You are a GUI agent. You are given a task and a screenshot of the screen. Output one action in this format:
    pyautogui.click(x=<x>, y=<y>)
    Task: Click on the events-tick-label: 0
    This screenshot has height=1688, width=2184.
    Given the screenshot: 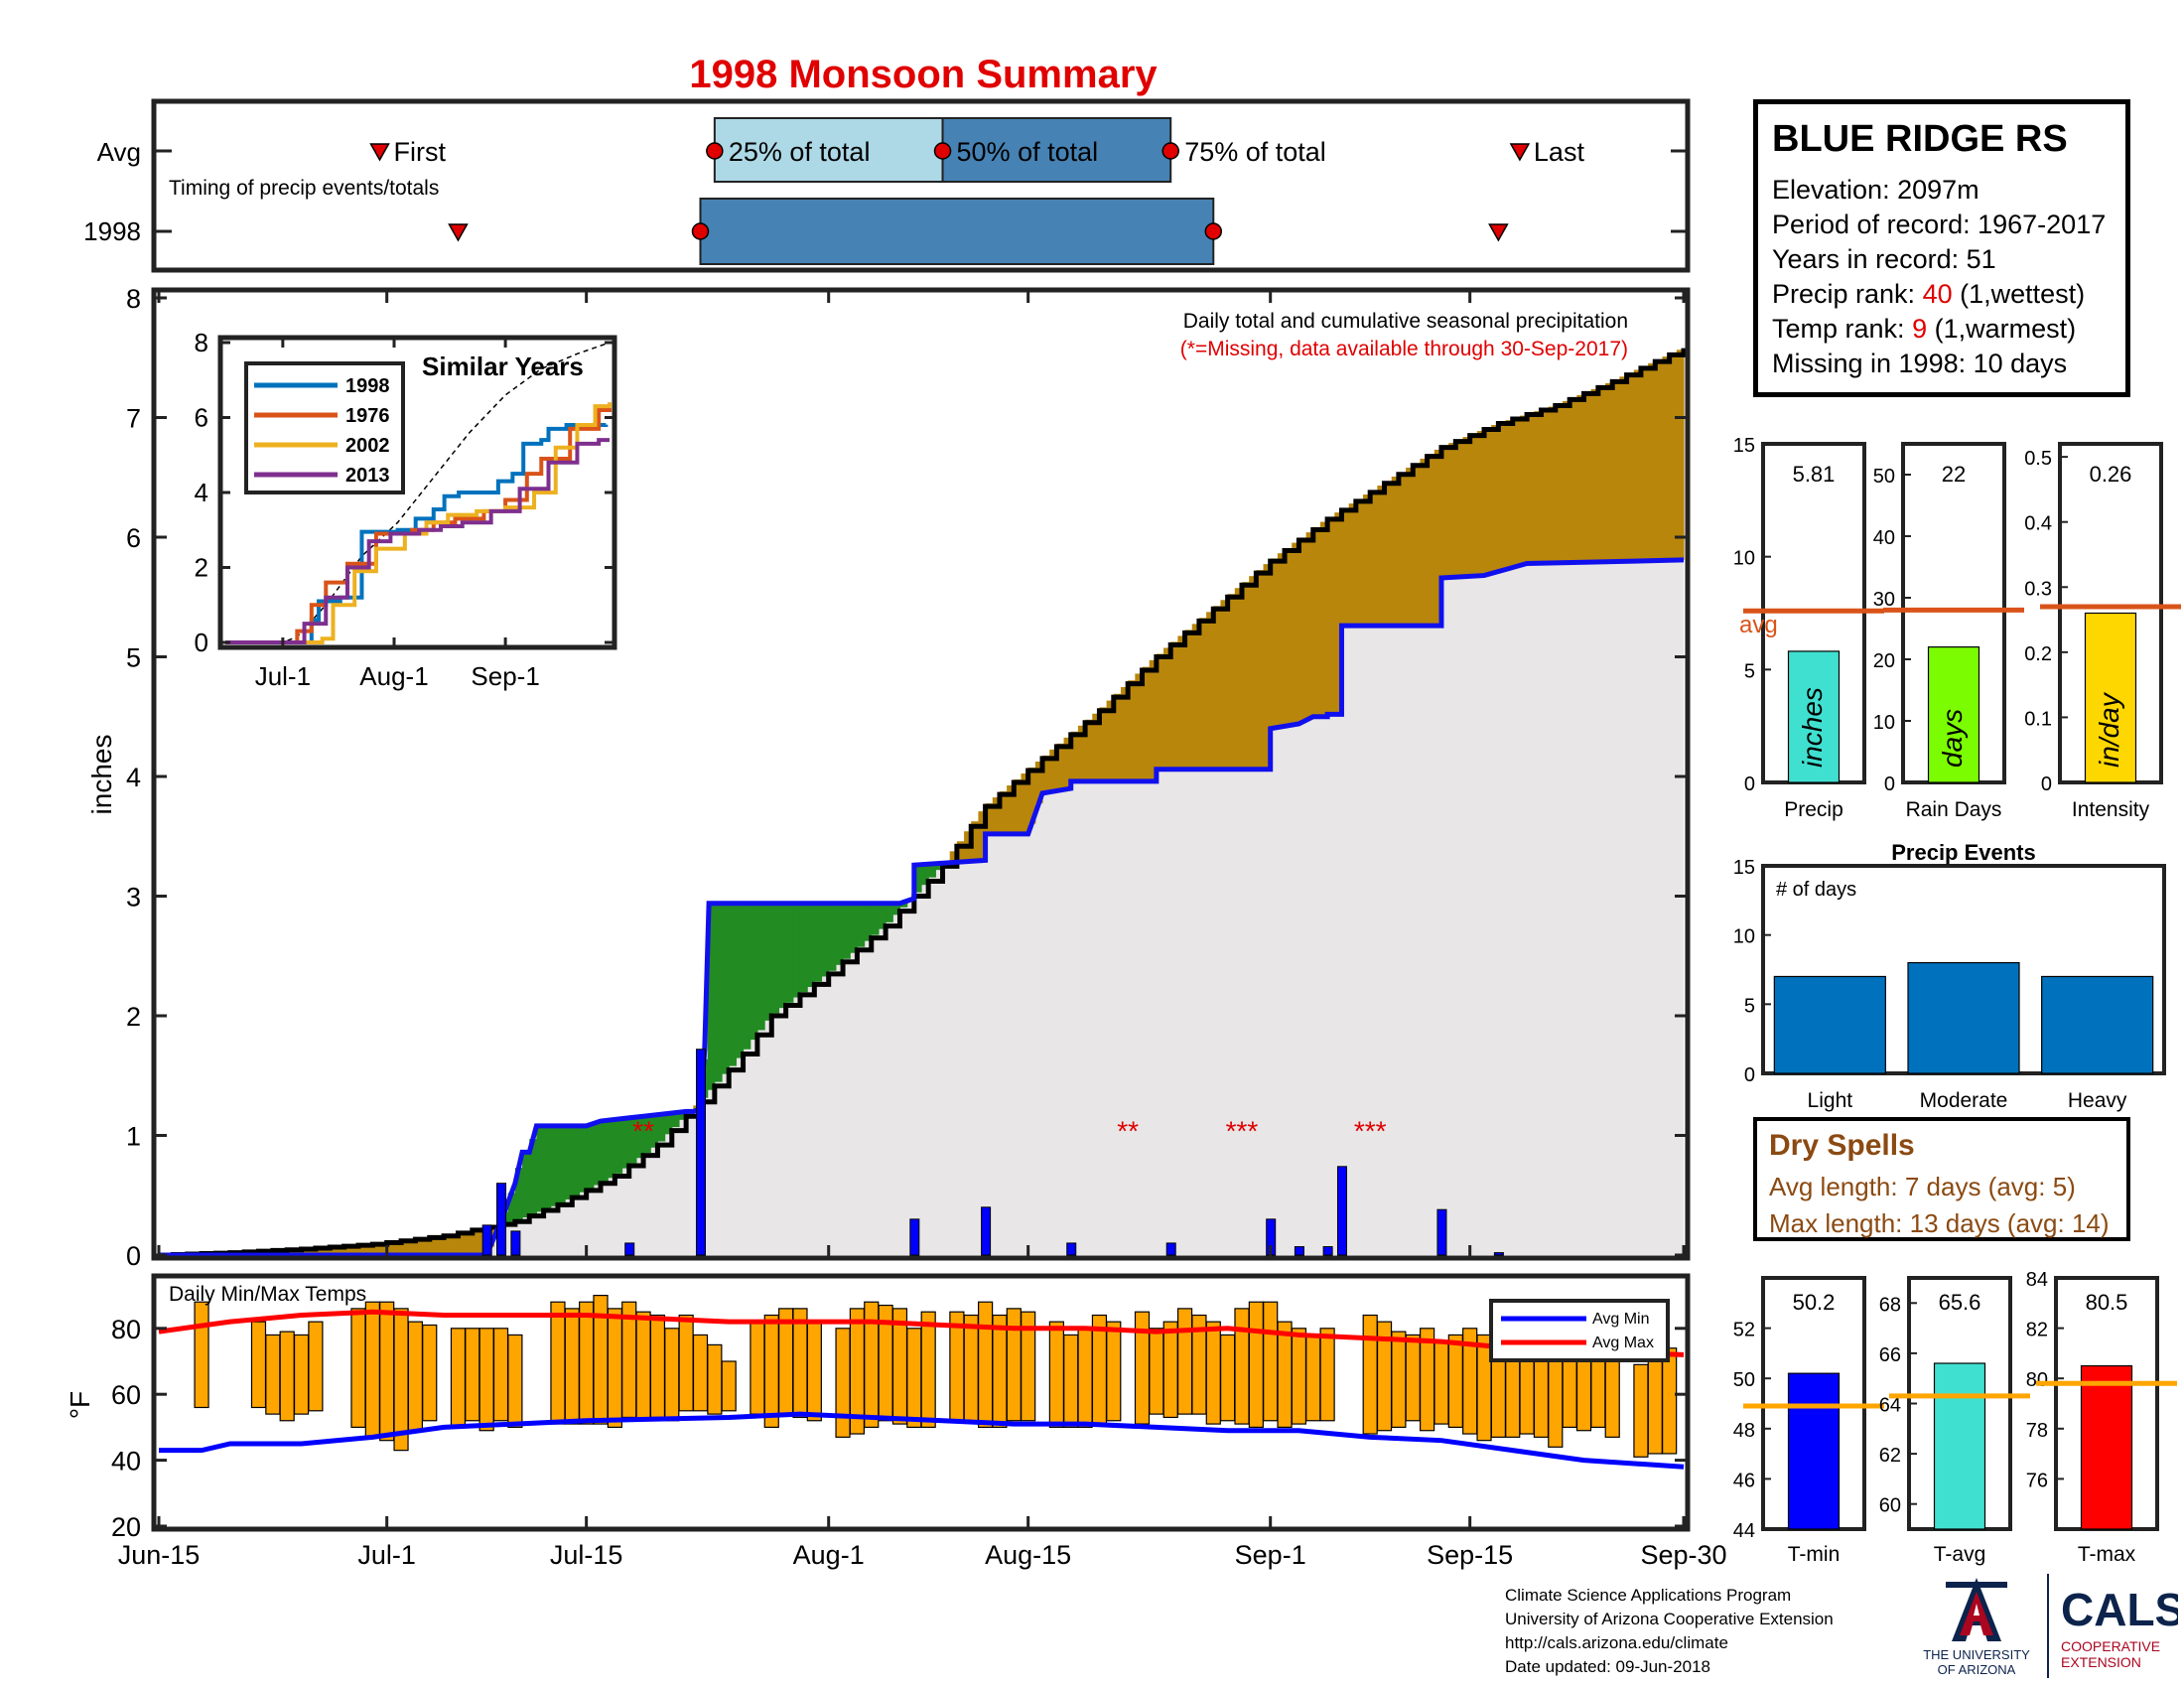 What is the action you would take?
    pyautogui.click(x=1749, y=1075)
    